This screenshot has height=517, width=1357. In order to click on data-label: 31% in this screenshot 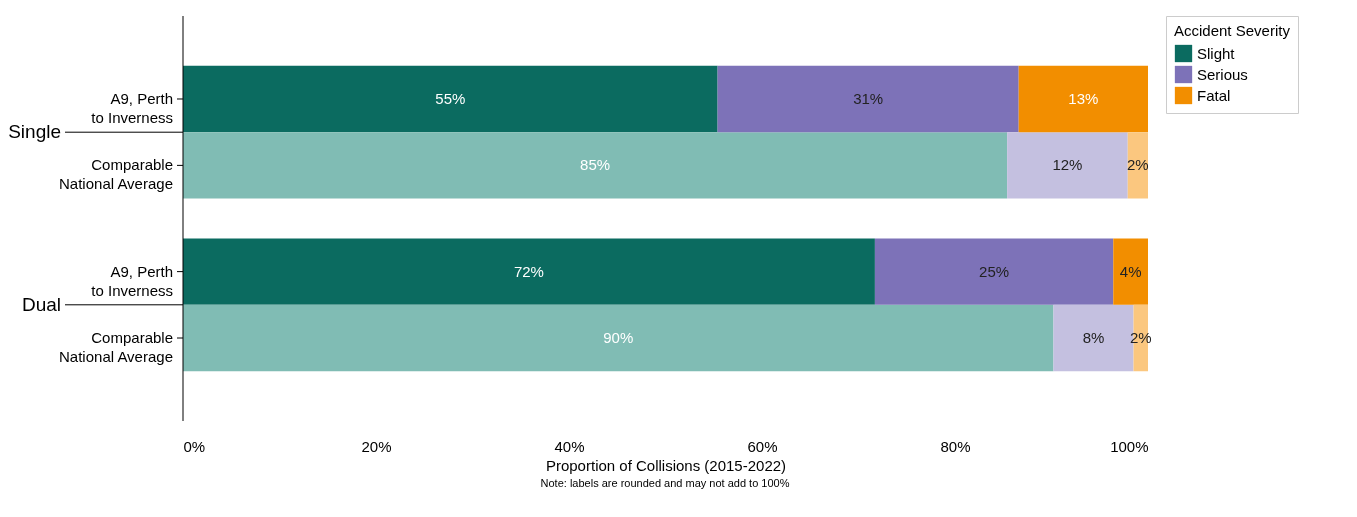, I will do `click(868, 98)`.